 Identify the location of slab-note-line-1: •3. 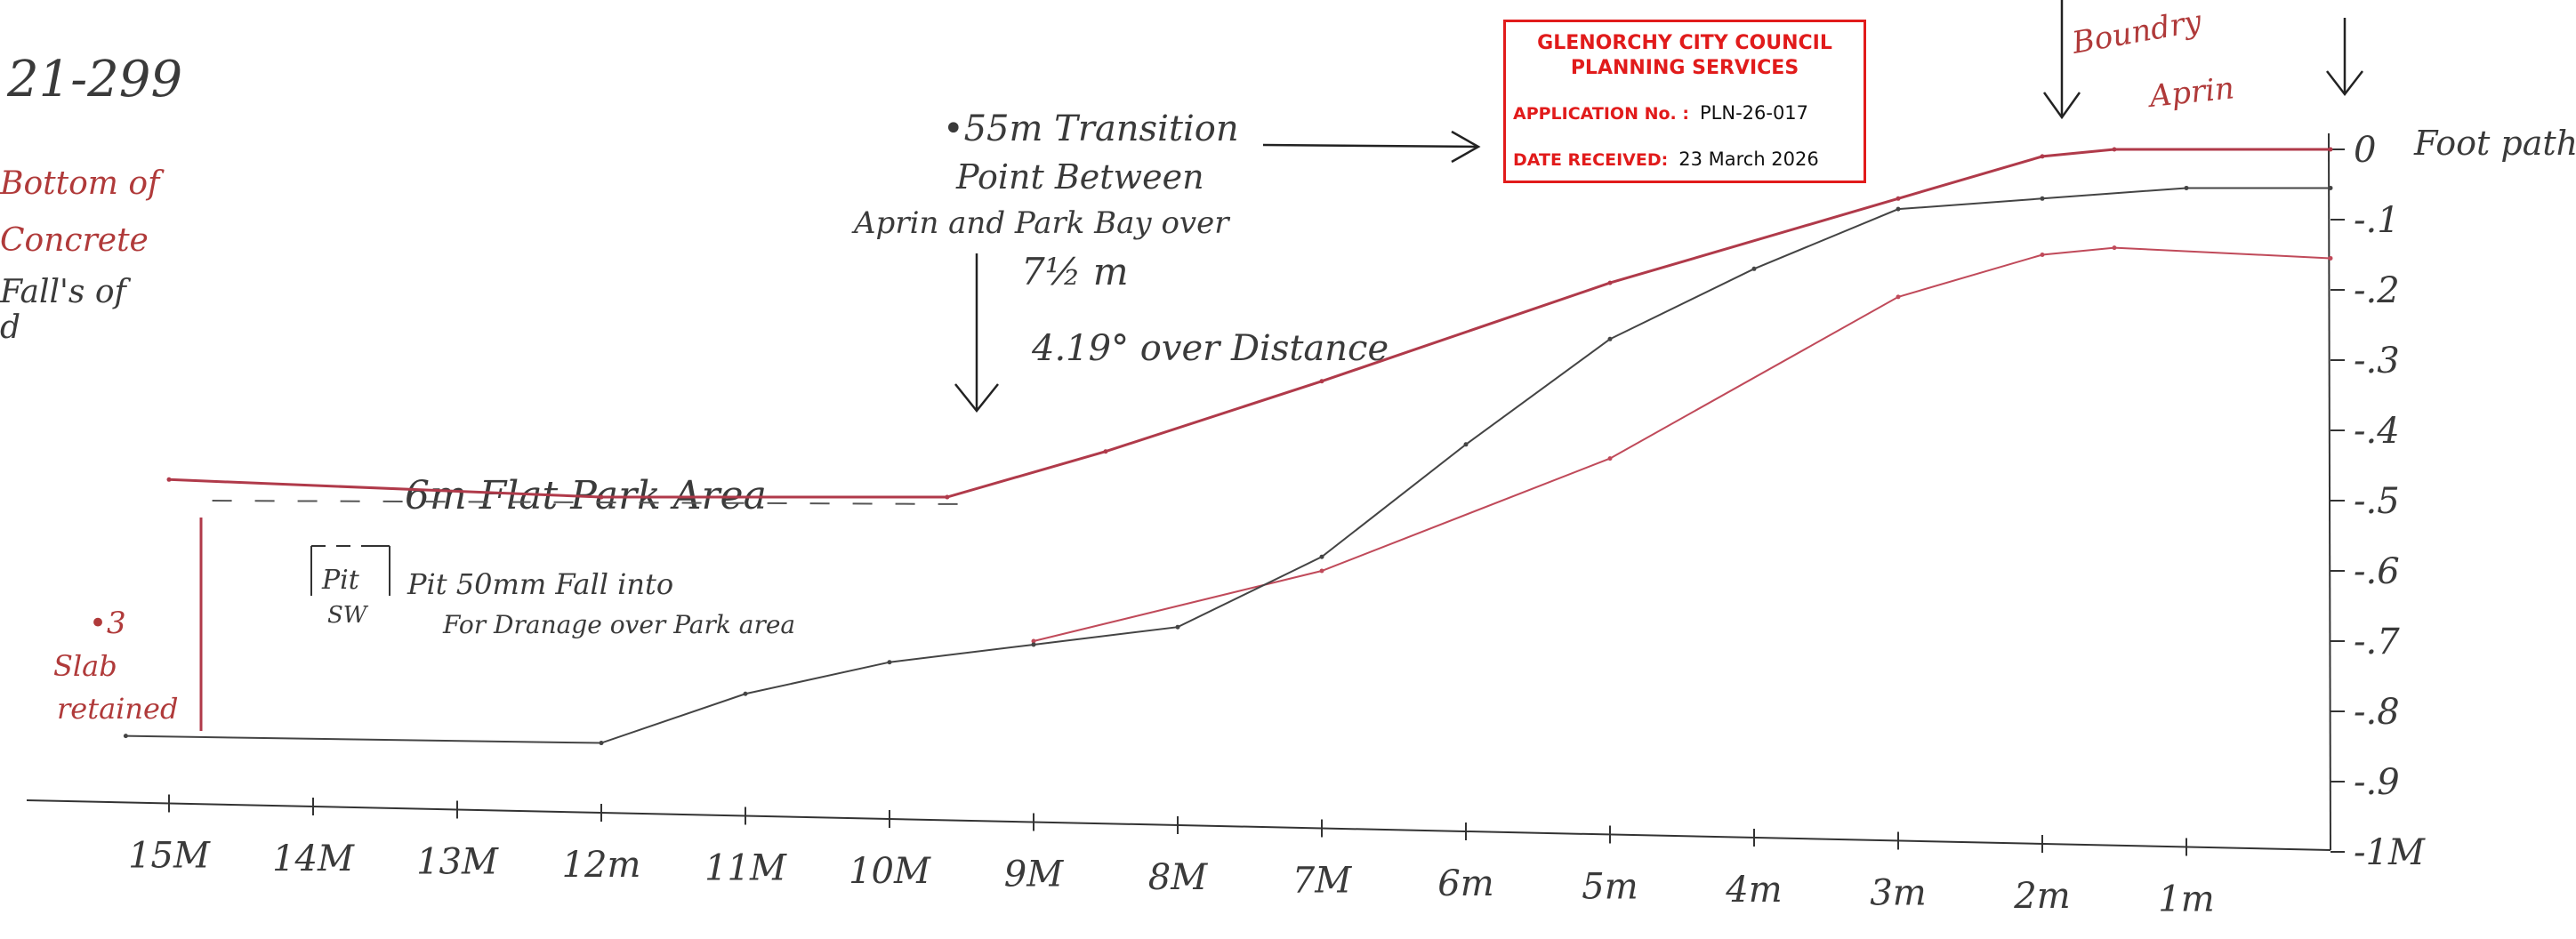
(107, 623).